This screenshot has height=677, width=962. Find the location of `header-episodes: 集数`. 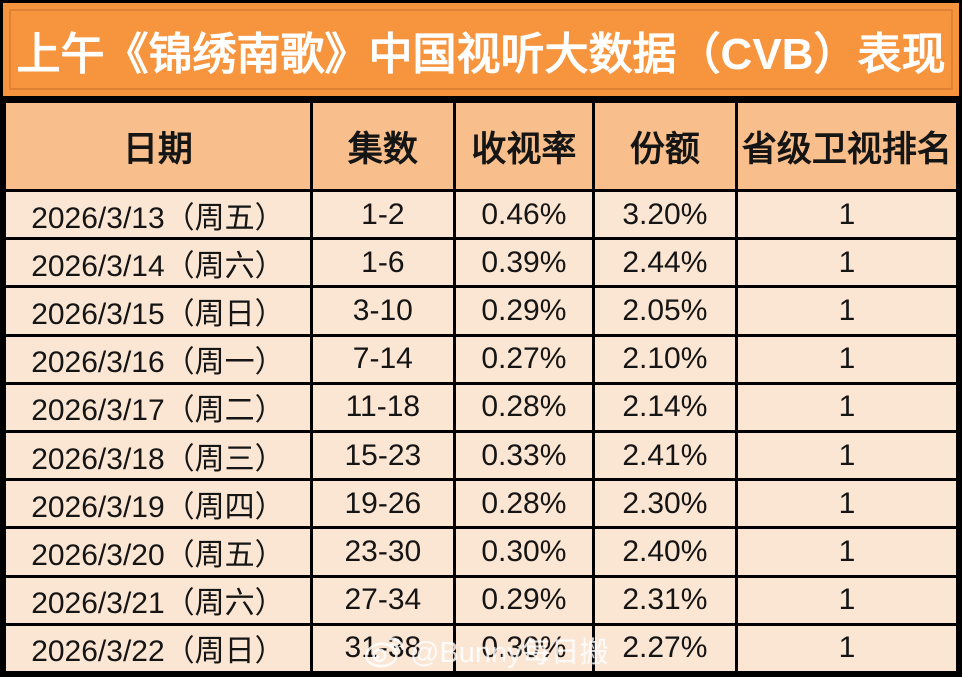

header-episodes: 集数 is located at coordinates (382, 146).